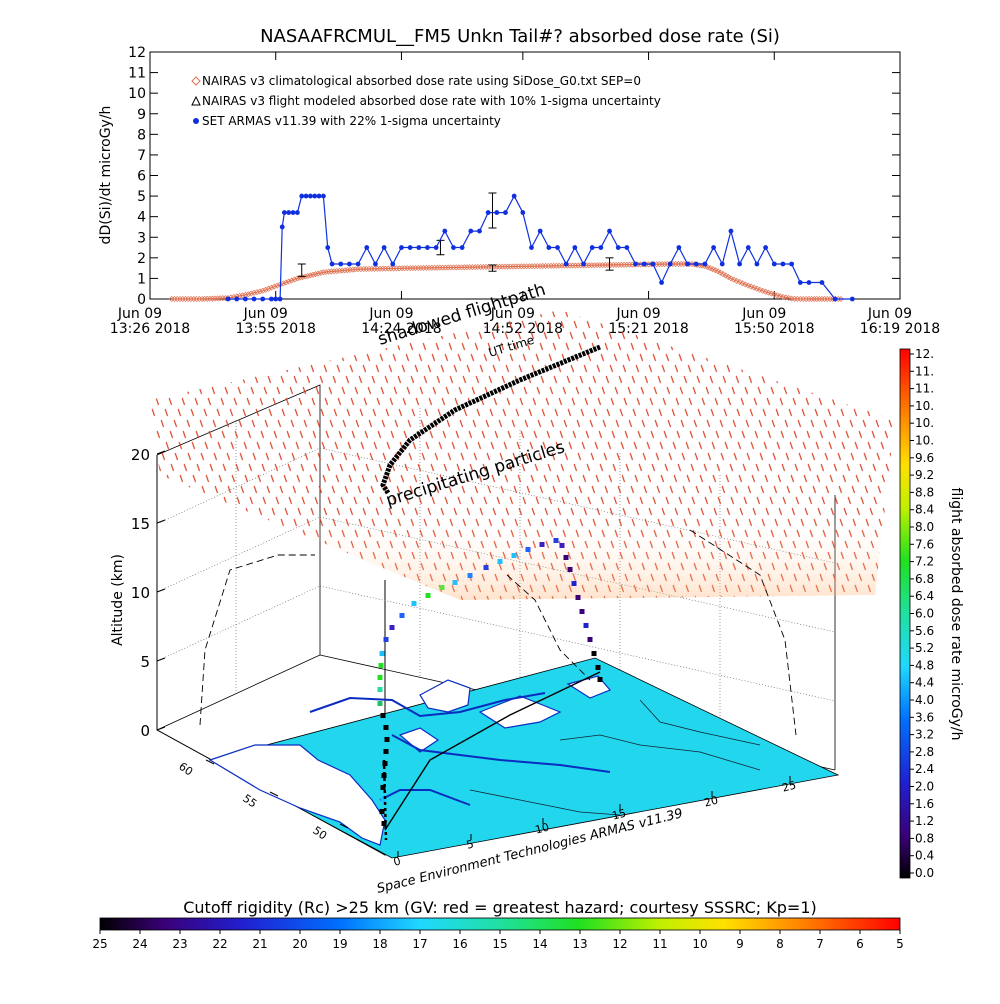 The height and width of the screenshot is (1004, 1000). What do you see at coordinates (924, 838) in the screenshot?
I see `dose-colorbar-tick-label: 0.8` at bounding box center [924, 838].